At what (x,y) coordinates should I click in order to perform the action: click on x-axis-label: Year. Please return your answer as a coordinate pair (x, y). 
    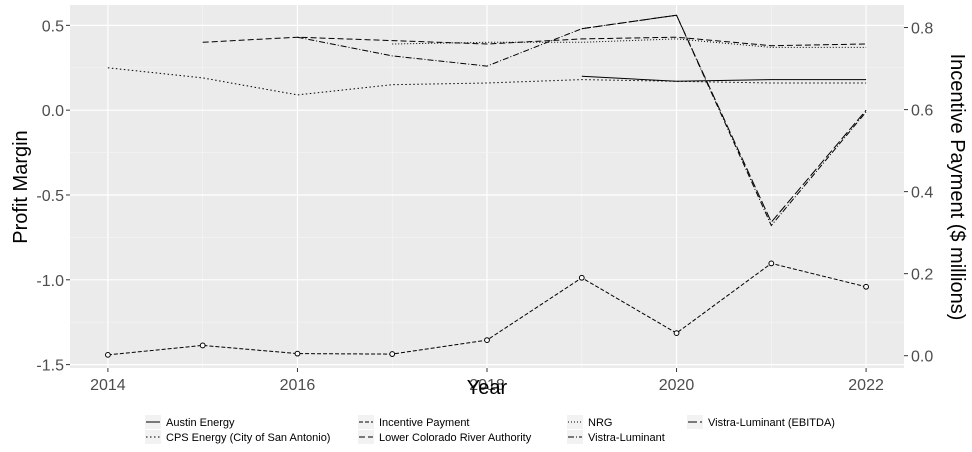
    Looking at the image, I should click on (487, 388).